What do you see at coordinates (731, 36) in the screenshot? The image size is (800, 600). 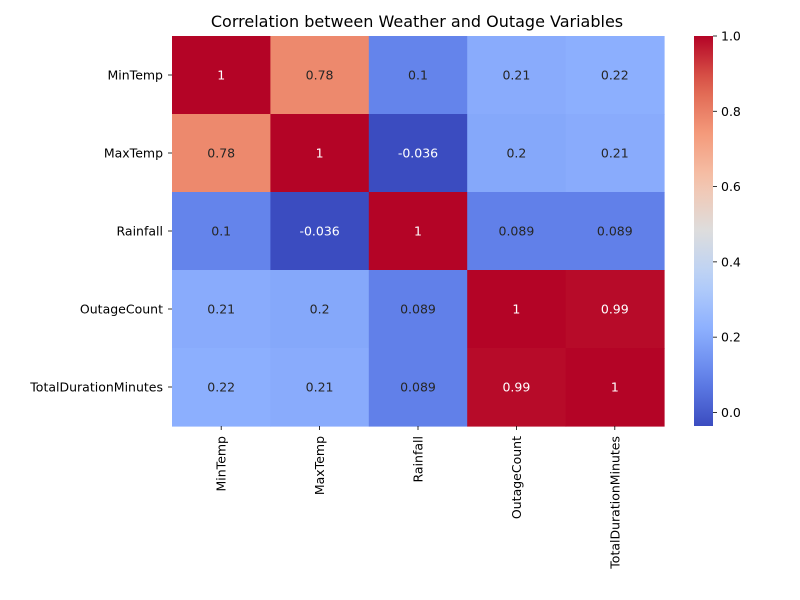 I see `colorbar-tick-label: 1.0` at bounding box center [731, 36].